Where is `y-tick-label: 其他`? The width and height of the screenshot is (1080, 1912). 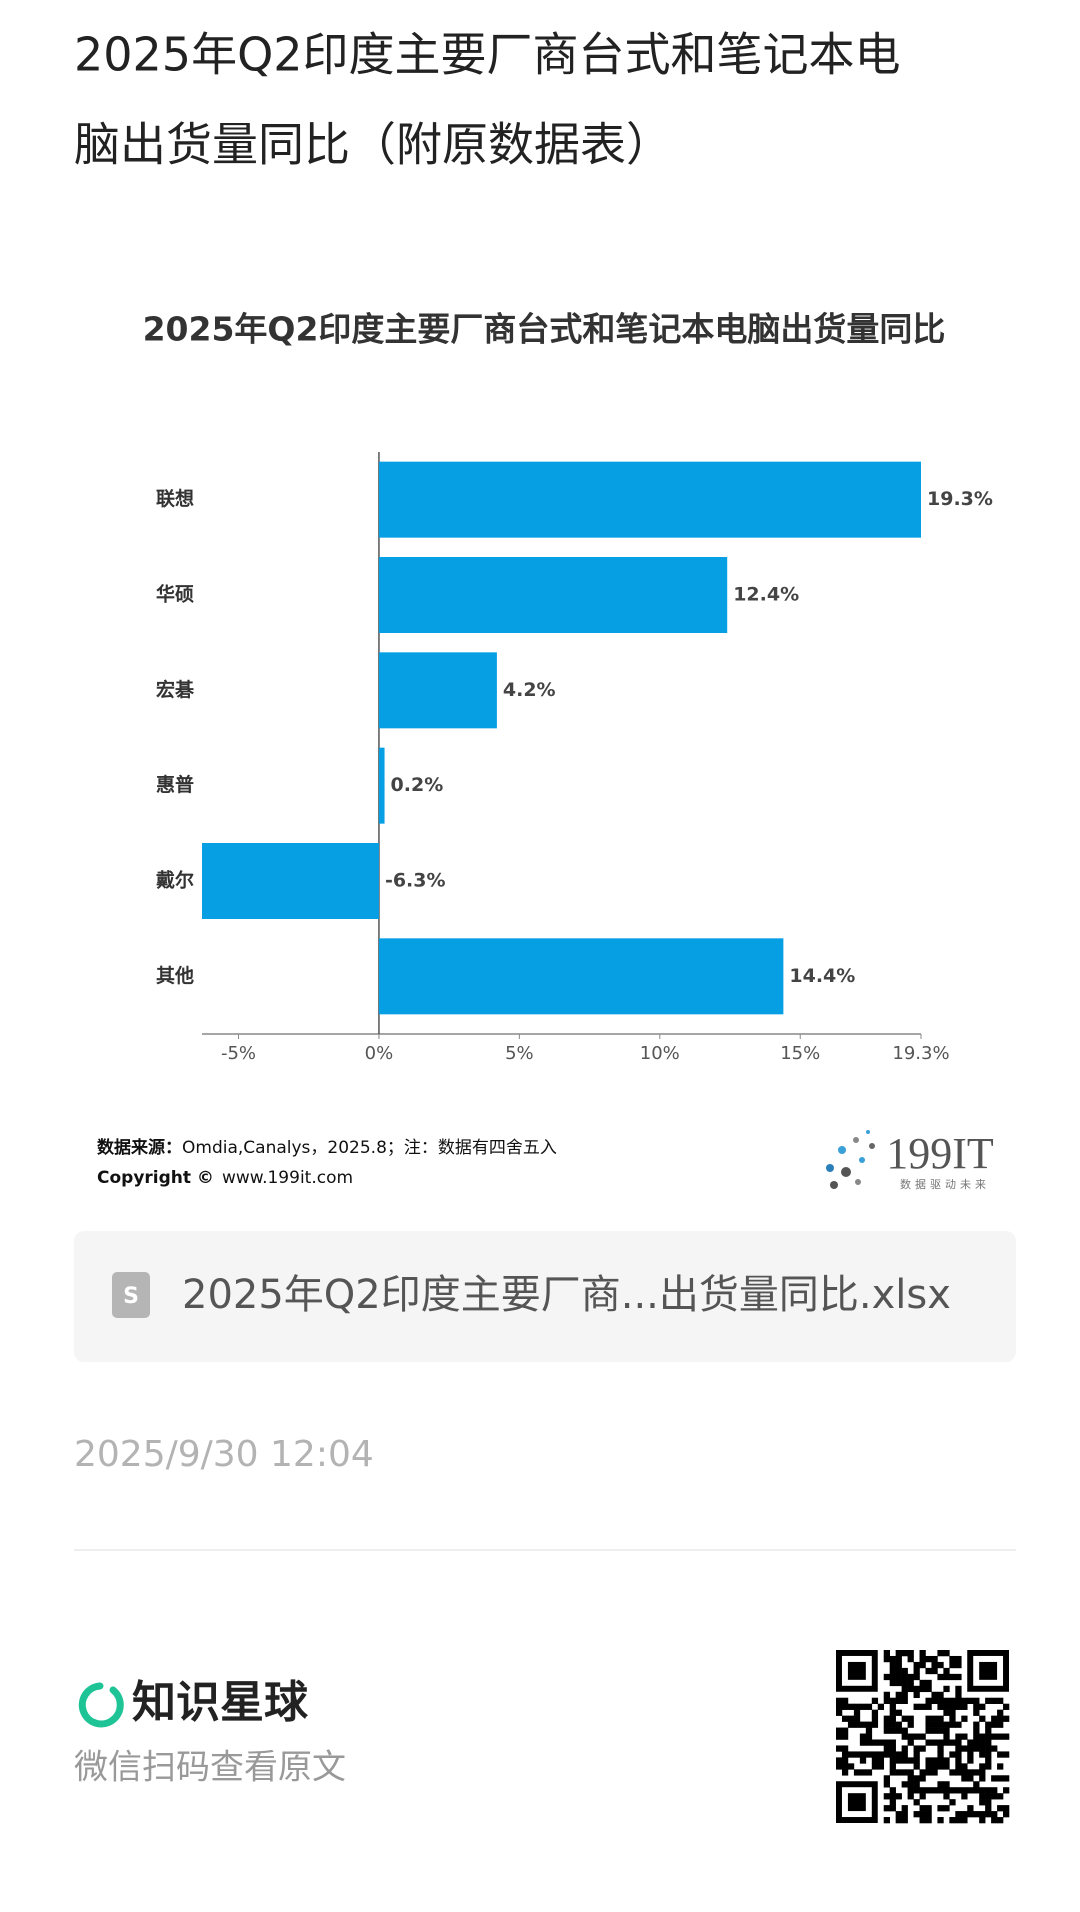 y-tick-label: 其他 is located at coordinates (175, 975).